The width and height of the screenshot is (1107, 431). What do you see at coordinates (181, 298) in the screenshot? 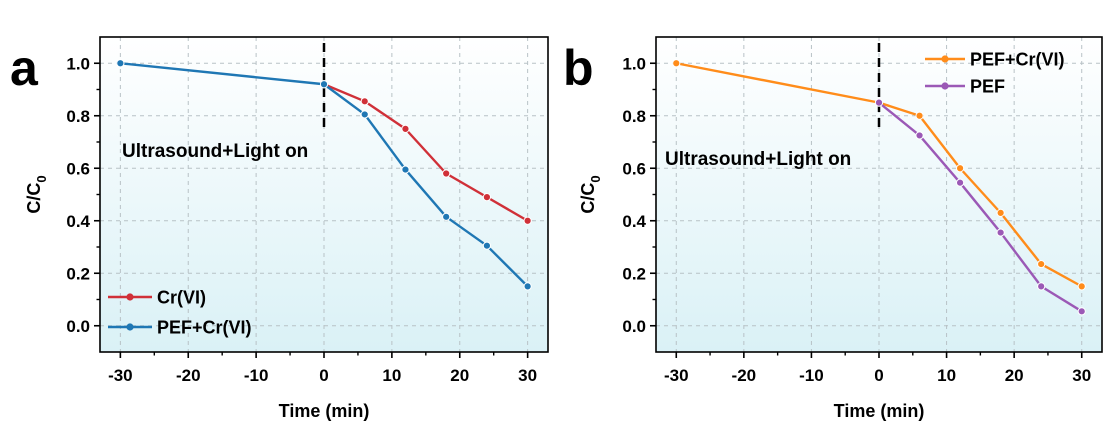
I see `legend-label: Cr(VI)` at bounding box center [181, 298].